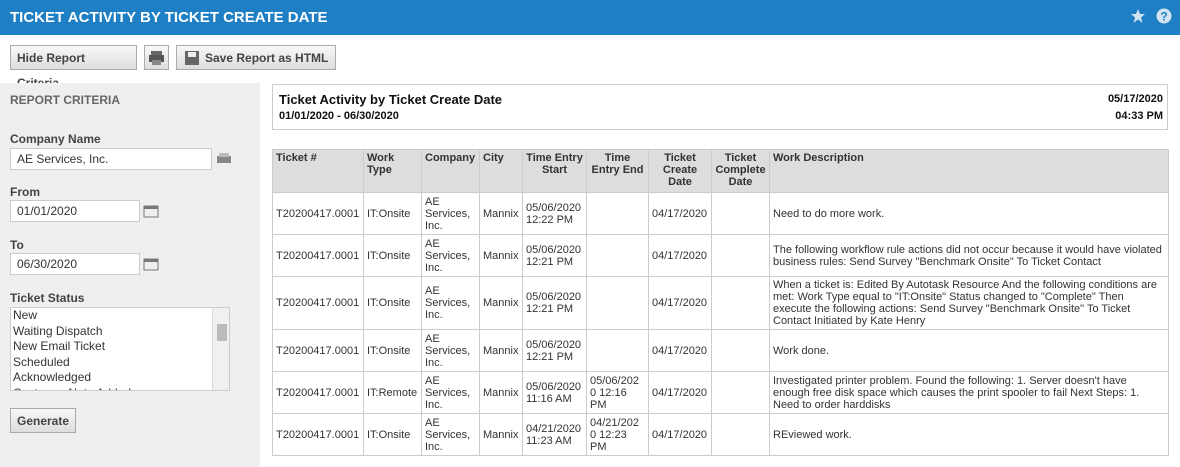  What do you see at coordinates (75, 211) in the screenshot?
I see `from-input: 01/01/2020` at bounding box center [75, 211].